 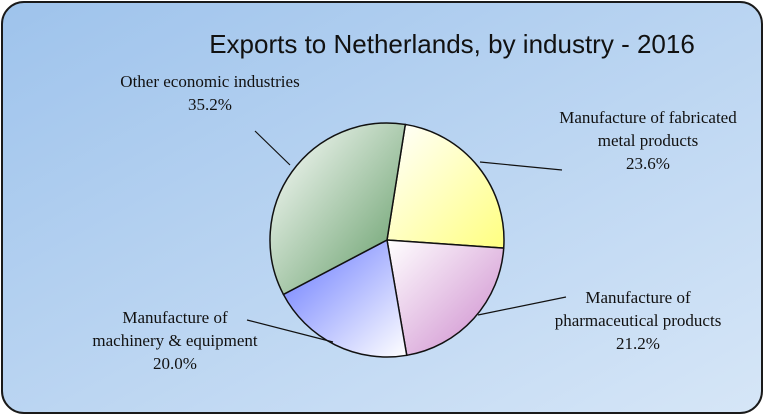 I want to click on category-label: Manufacture of fabricated metal products, so click(x=648, y=129).